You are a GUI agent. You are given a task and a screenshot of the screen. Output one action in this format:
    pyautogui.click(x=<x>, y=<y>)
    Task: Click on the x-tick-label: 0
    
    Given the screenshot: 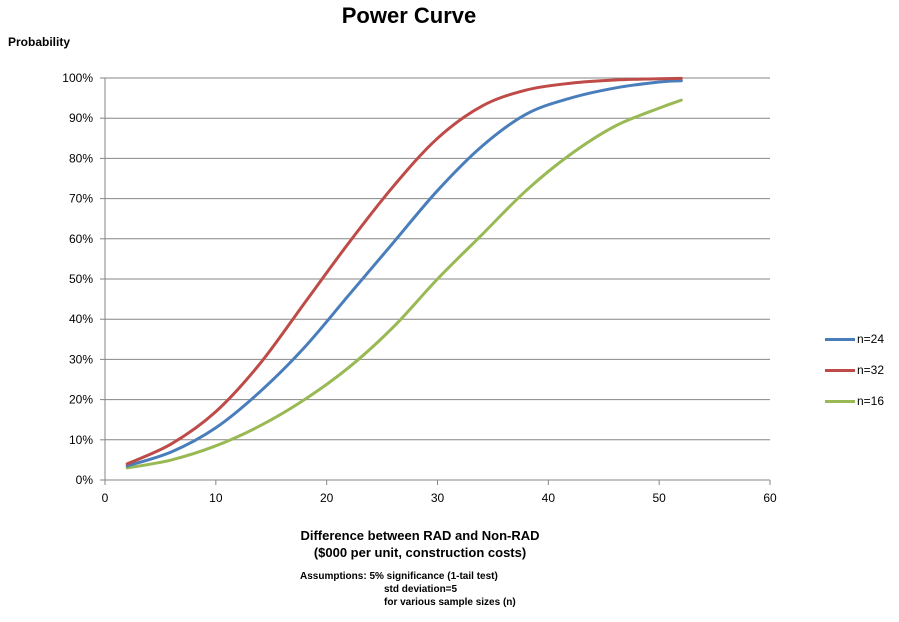 What is the action you would take?
    pyautogui.click(x=105, y=498)
    